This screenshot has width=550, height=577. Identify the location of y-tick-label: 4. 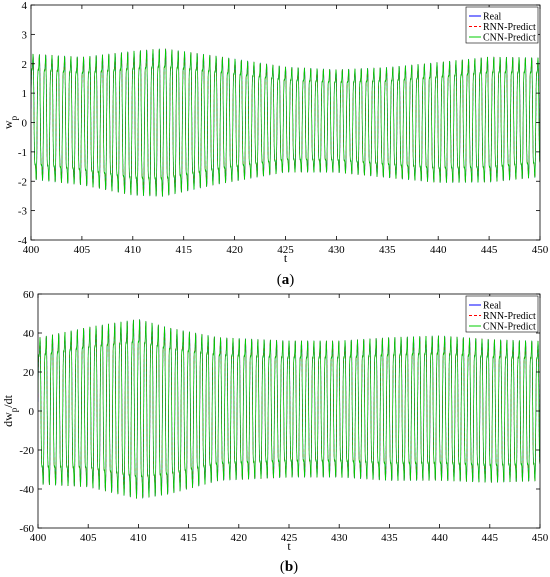
(25, 6).